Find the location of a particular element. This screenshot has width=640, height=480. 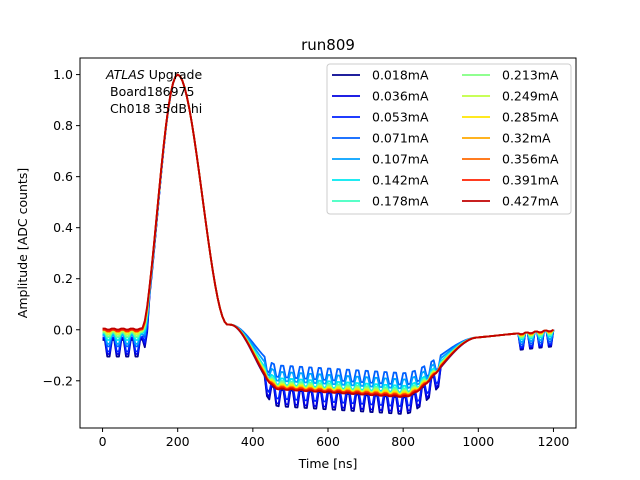

chart-title: run809 is located at coordinates (328, 45).